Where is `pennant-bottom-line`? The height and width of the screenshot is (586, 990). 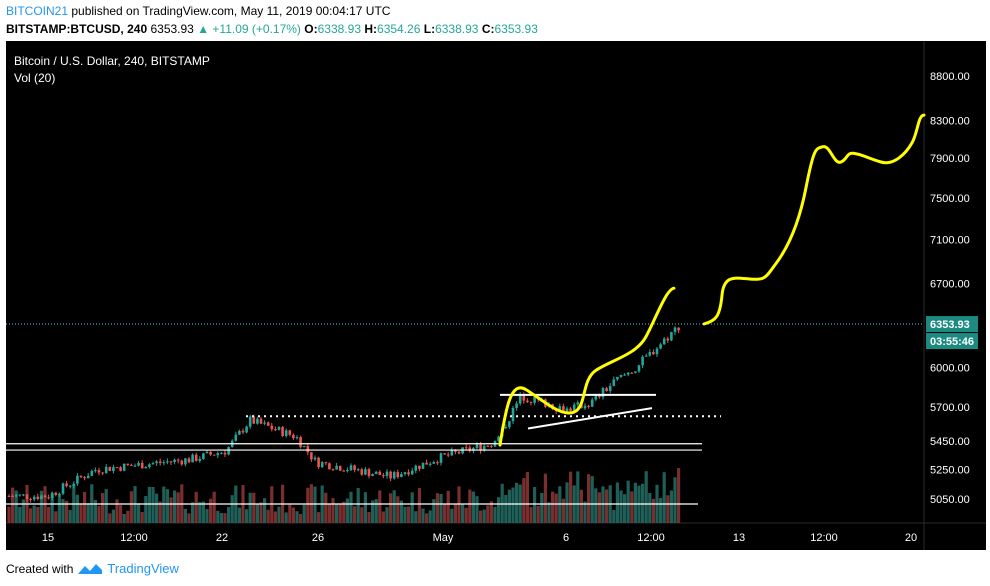
pennant-bottom-line is located at coordinates (590, 418).